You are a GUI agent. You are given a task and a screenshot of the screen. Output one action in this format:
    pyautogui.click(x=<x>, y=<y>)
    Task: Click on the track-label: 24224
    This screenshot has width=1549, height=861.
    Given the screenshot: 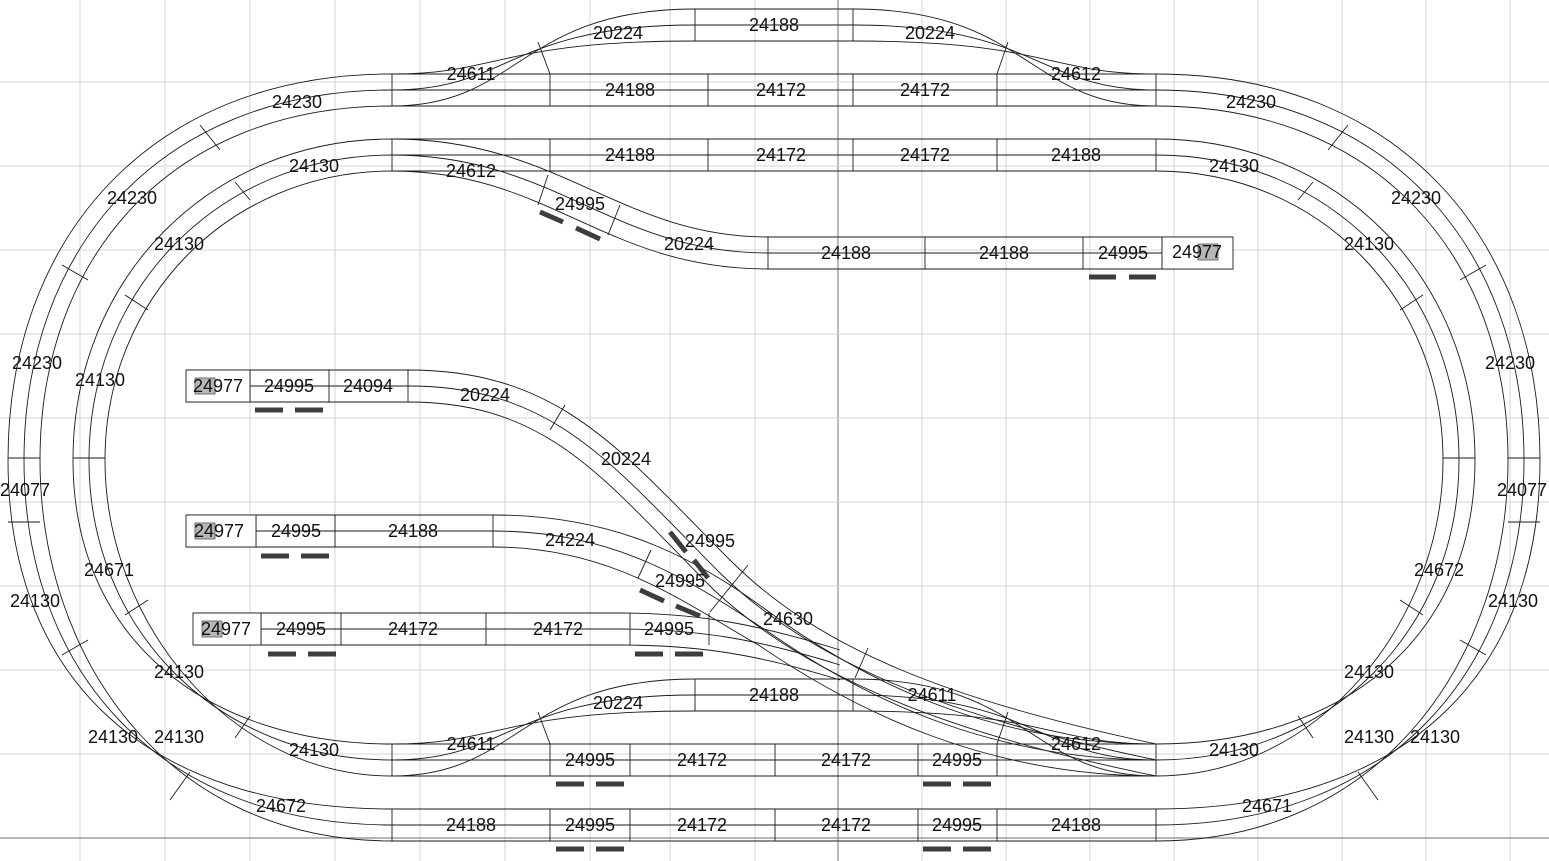 What is the action you would take?
    pyautogui.click(x=570, y=540)
    